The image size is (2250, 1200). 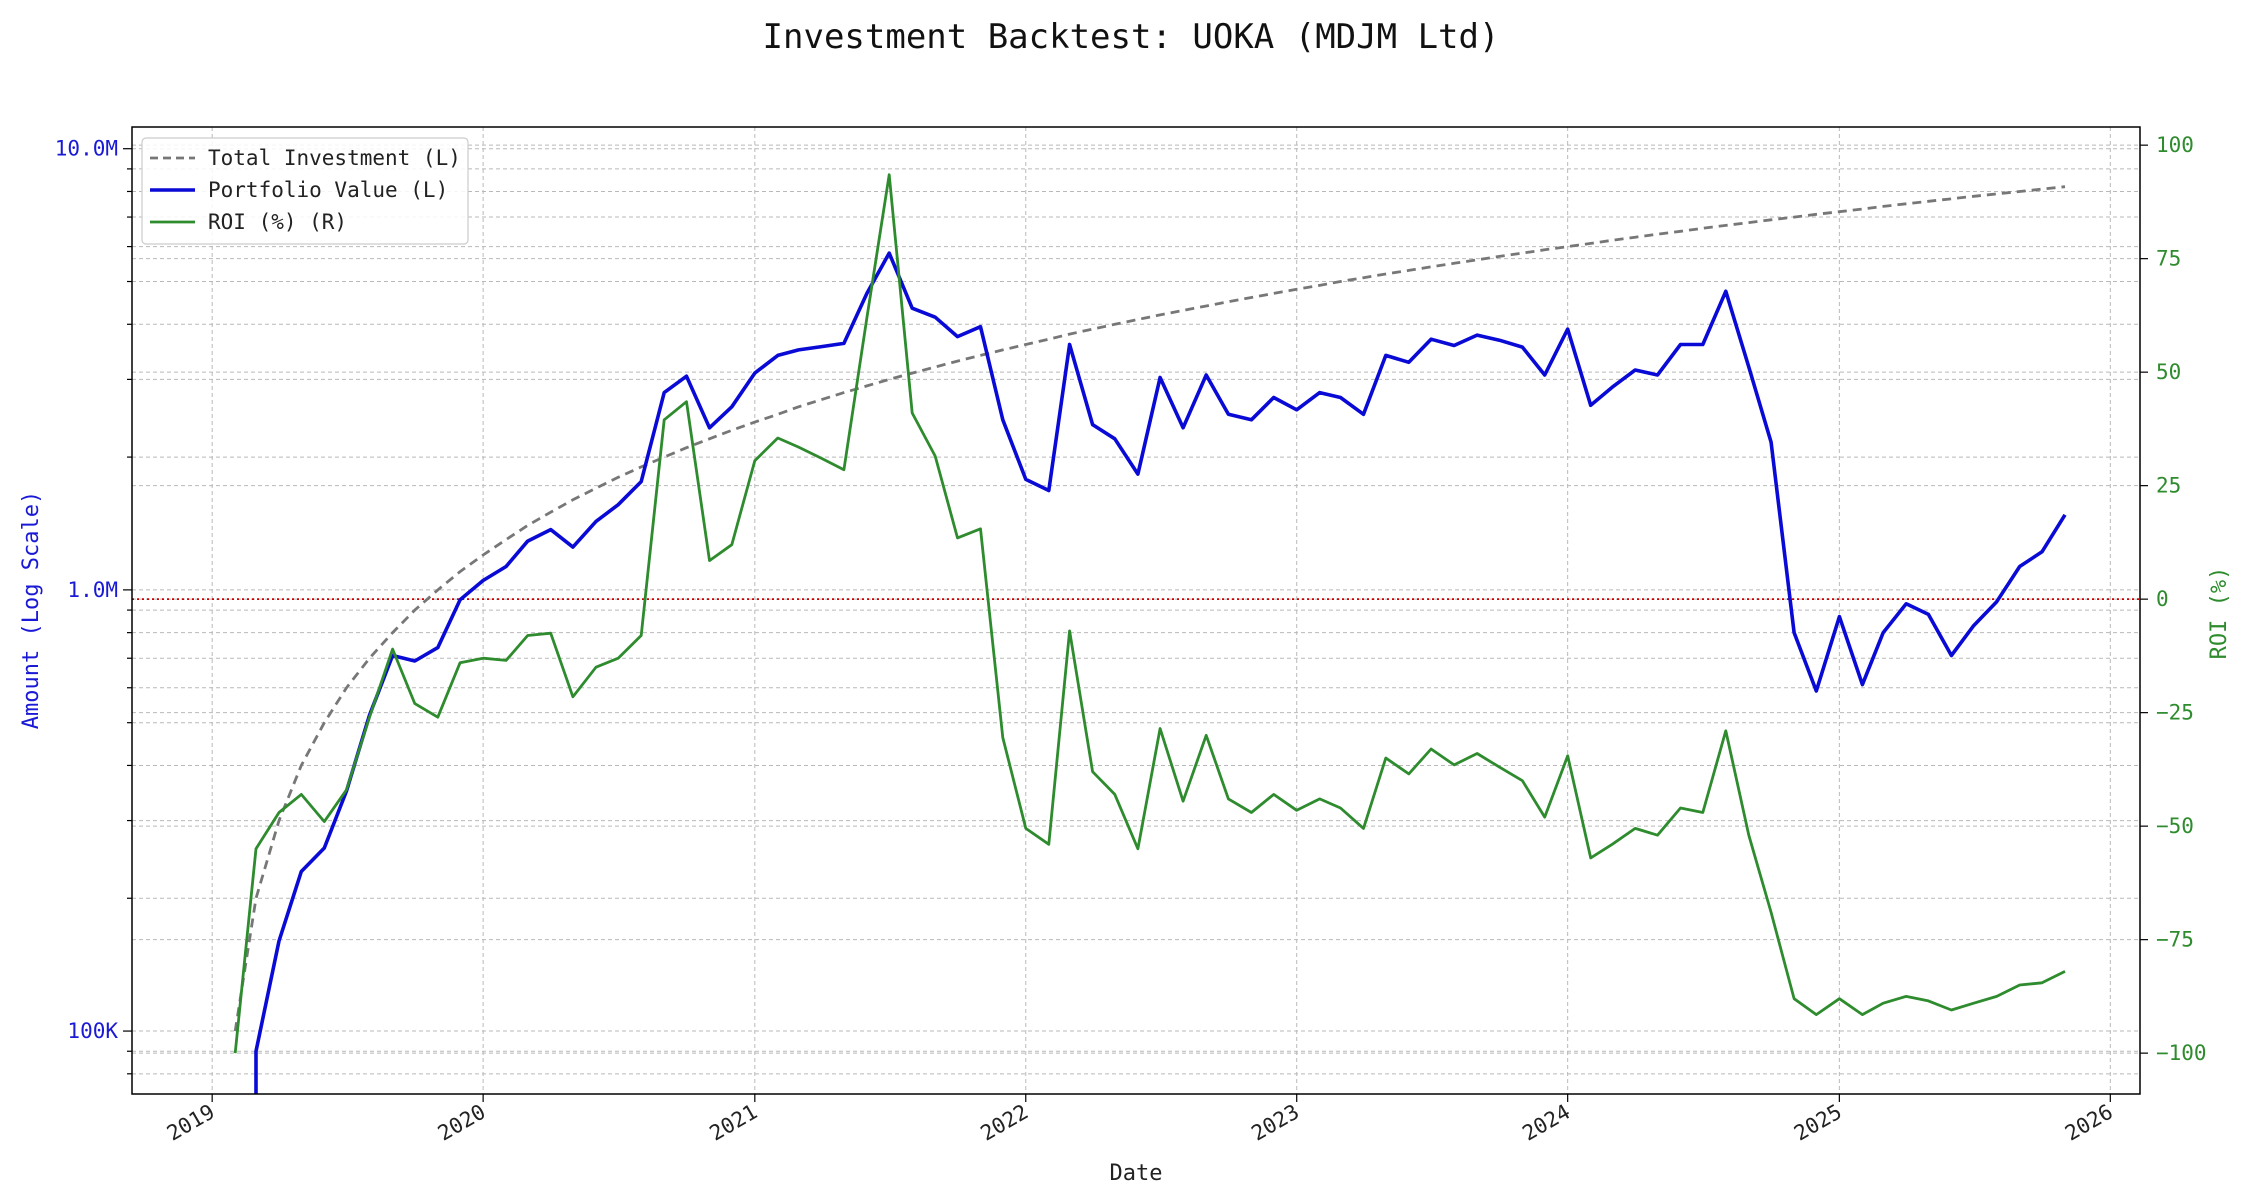 What do you see at coordinates (2173, 599) in the screenshot?
I see `right-axis-ticks: −100 −75 −50 −25 0 25 50 75 100` at bounding box center [2173, 599].